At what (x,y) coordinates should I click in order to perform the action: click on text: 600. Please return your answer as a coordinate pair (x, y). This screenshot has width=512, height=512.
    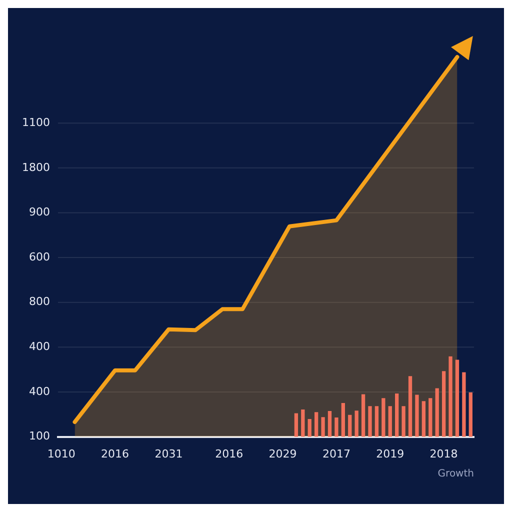
    Looking at the image, I should click on (39, 257).